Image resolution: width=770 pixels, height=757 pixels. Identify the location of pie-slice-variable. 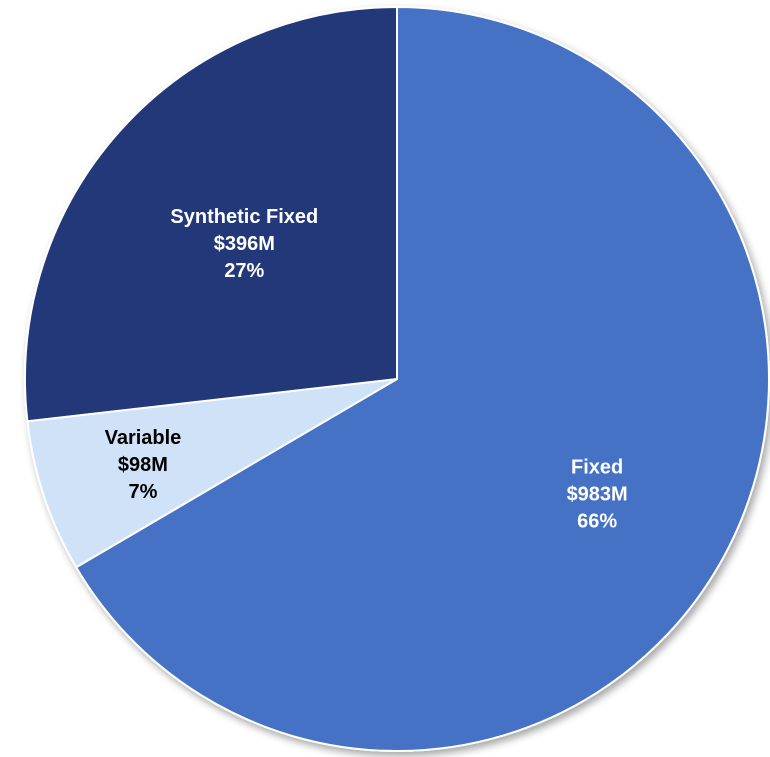
(212, 473).